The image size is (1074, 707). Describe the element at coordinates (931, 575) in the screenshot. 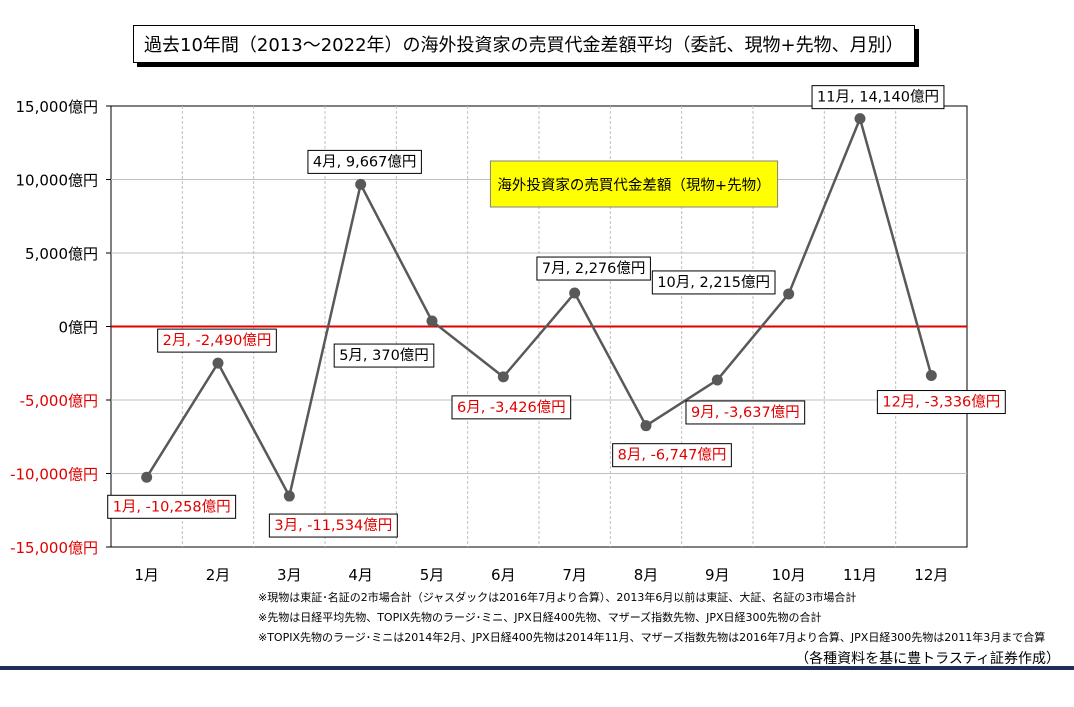

I see `x-tick-label: 12月` at that location.